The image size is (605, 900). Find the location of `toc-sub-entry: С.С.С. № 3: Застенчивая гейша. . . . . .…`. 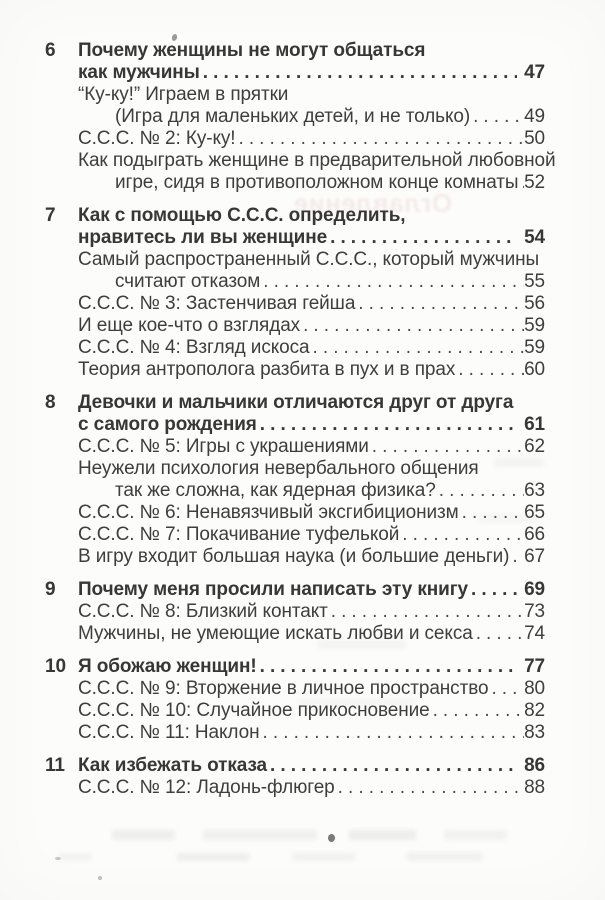

toc-sub-entry: С.С.С. № 3: Застенчивая гейша. . . . . .… is located at coordinates (295, 304).